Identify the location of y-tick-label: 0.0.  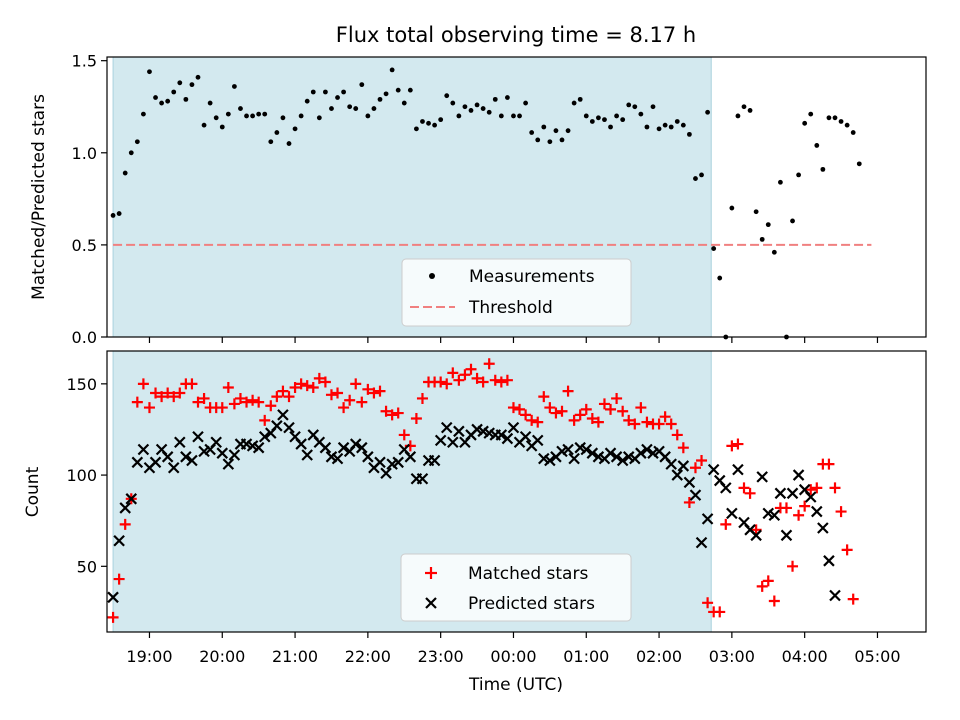
(84, 337).